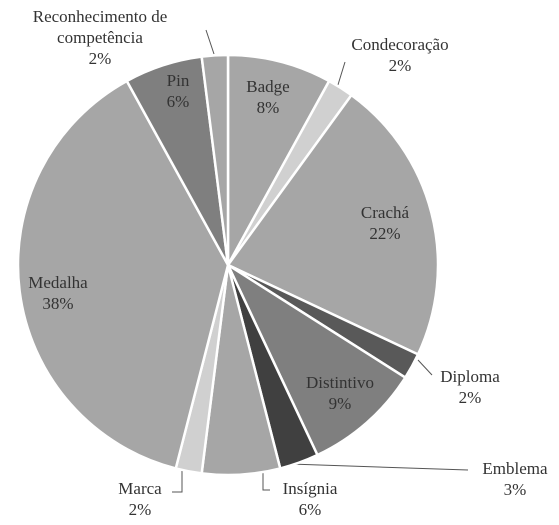 Image resolution: width=559 pixels, height=525 pixels. I want to click on slice-label: Crachá 22%, so click(385, 223).